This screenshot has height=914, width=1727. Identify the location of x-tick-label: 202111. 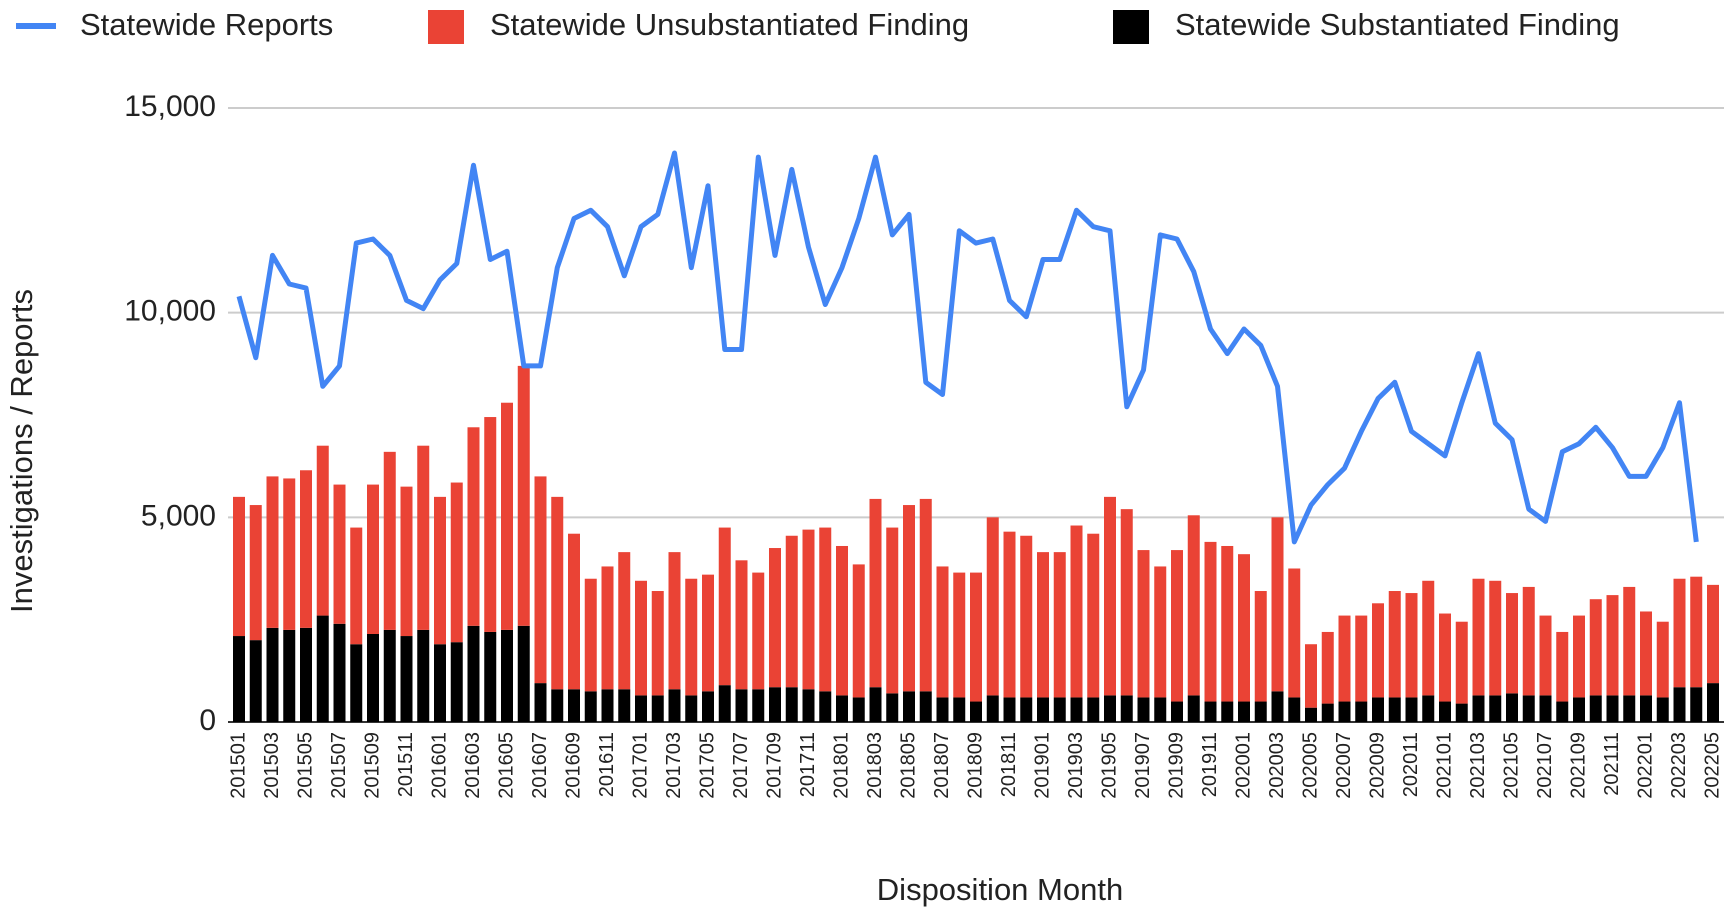
(1612, 764).